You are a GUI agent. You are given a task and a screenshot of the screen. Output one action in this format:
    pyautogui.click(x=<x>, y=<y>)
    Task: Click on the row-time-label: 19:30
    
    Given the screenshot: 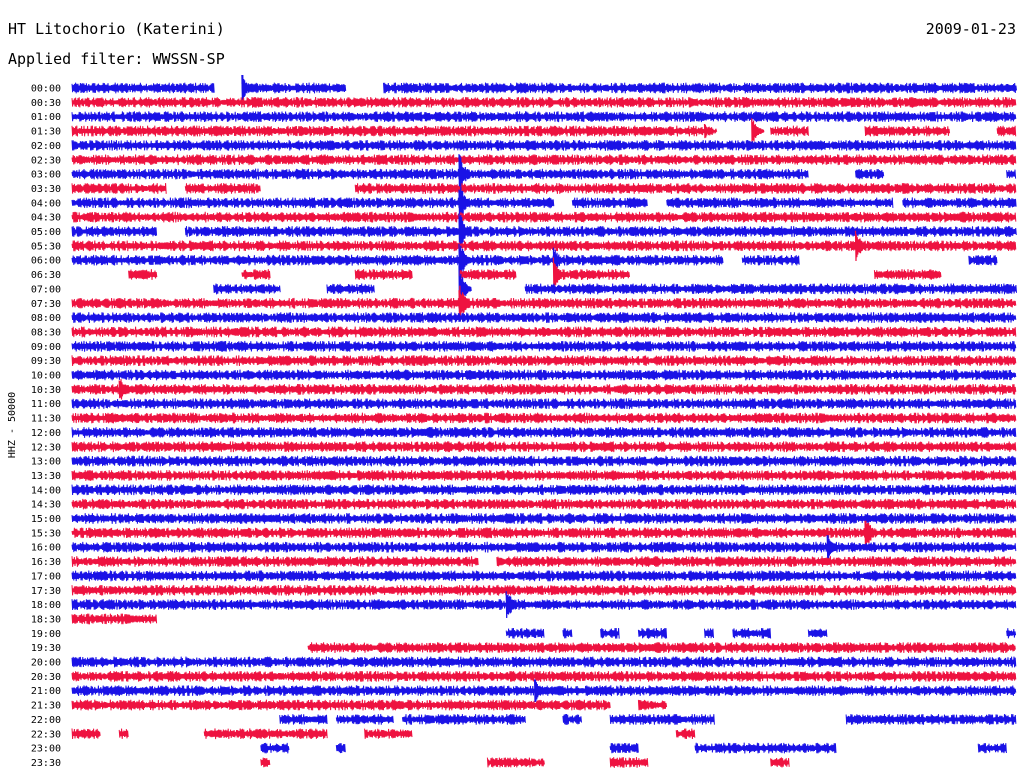 What is the action you would take?
    pyautogui.click(x=46, y=648)
    